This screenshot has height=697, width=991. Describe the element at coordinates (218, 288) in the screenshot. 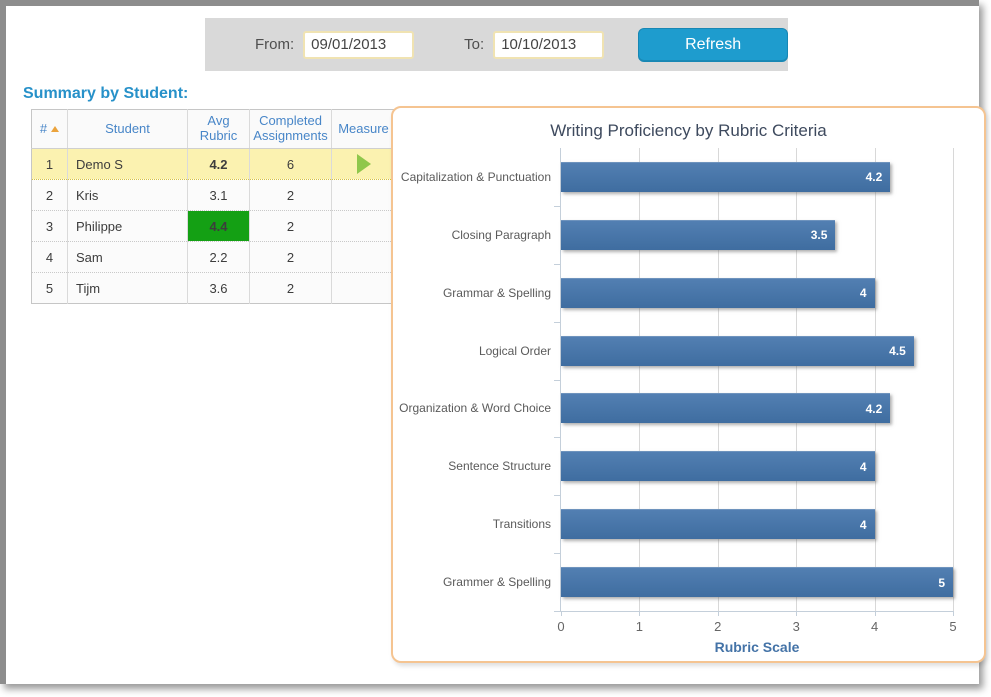

I see `avg-rubric-value: 3.6` at that location.